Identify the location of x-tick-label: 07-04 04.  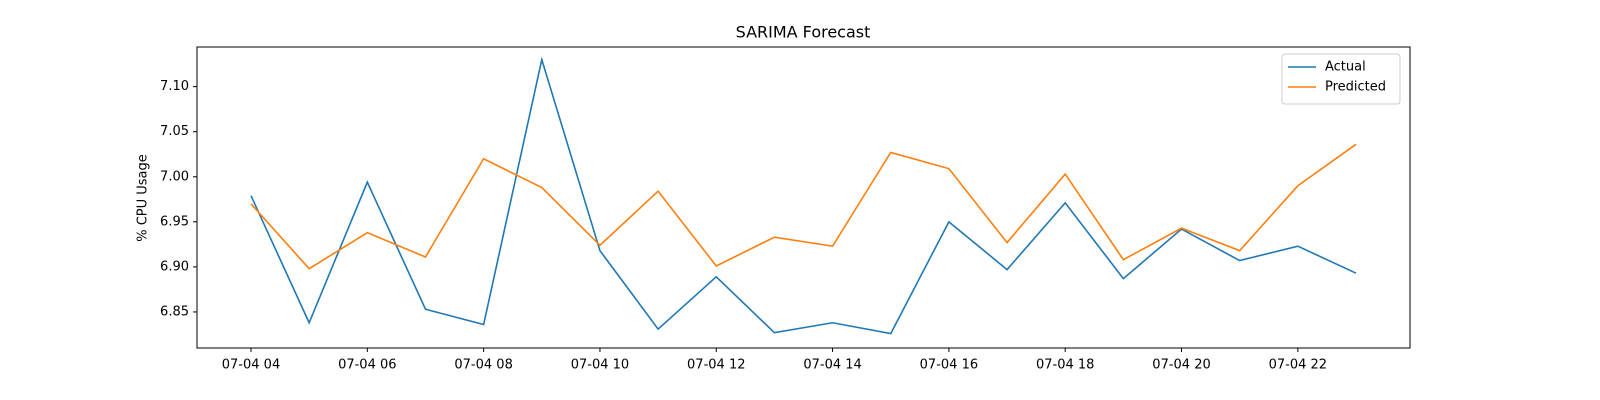
(251, 365).